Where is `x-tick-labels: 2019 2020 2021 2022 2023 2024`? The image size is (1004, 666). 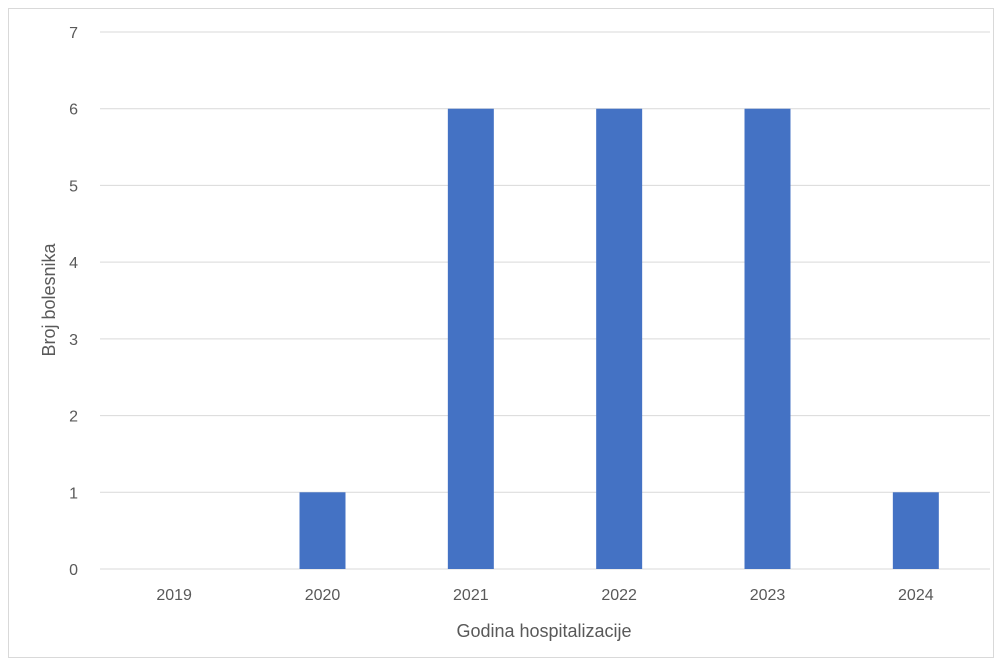 x-tick-labels: 2019 2020 2021 2022 2023 2024 is located at coordinates (544, 595).